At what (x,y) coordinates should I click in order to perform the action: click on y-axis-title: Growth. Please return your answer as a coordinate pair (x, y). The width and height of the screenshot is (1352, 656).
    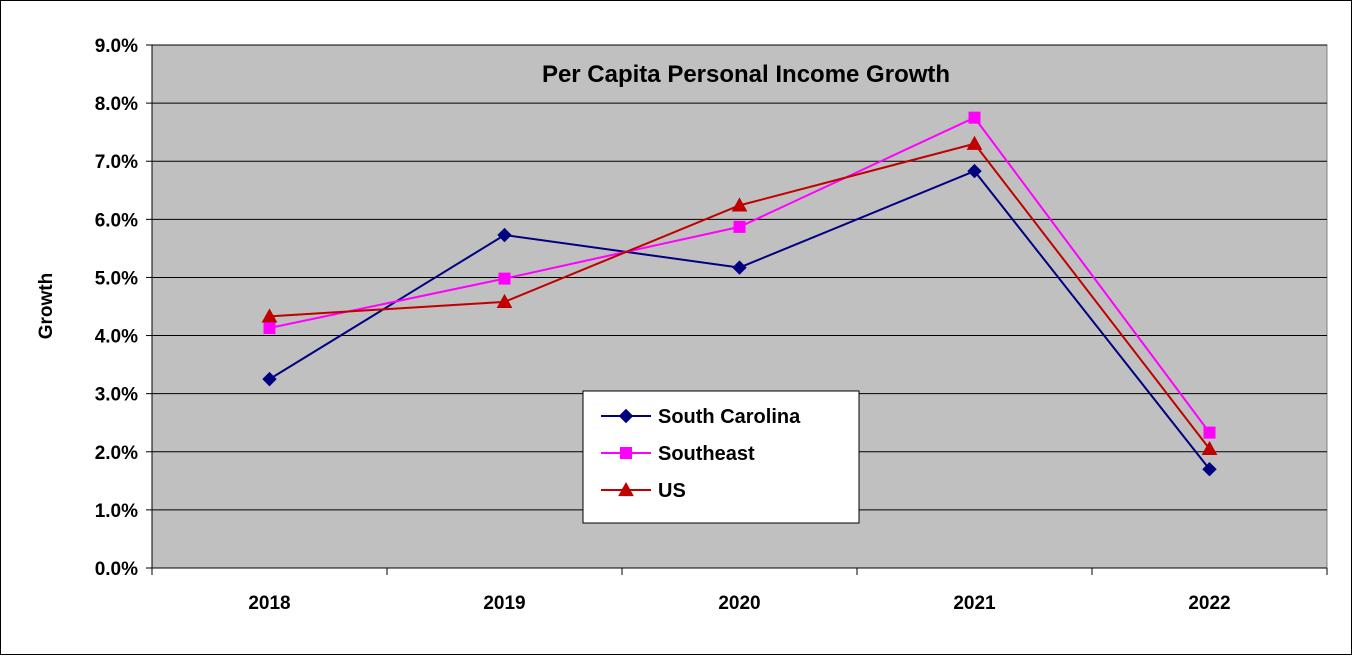
    Looking at the image, I should click on (46, 306).